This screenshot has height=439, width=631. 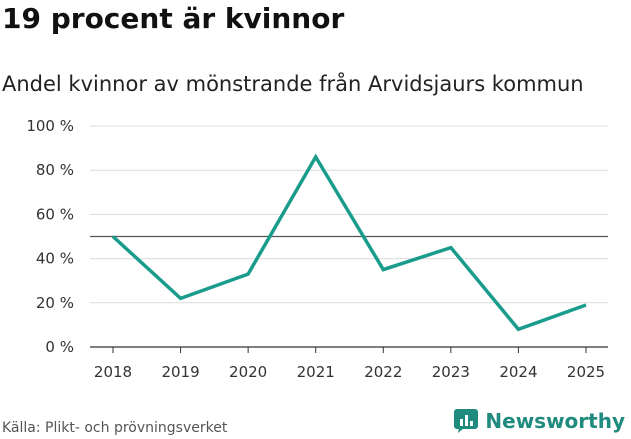 I want to click on y-tick-label: 60 %, so click(x=55, y=214).